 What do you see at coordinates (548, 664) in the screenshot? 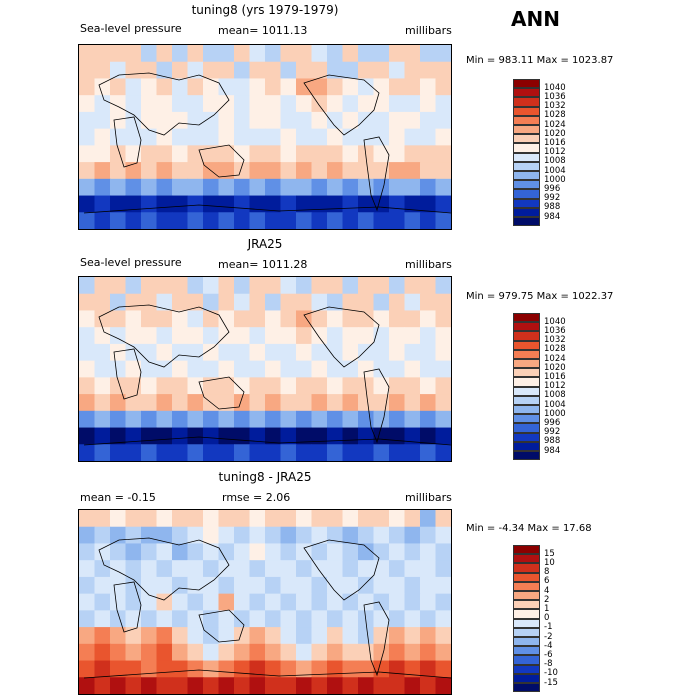
I see `colorbar-label: -8` at bounding box center [548, 664].